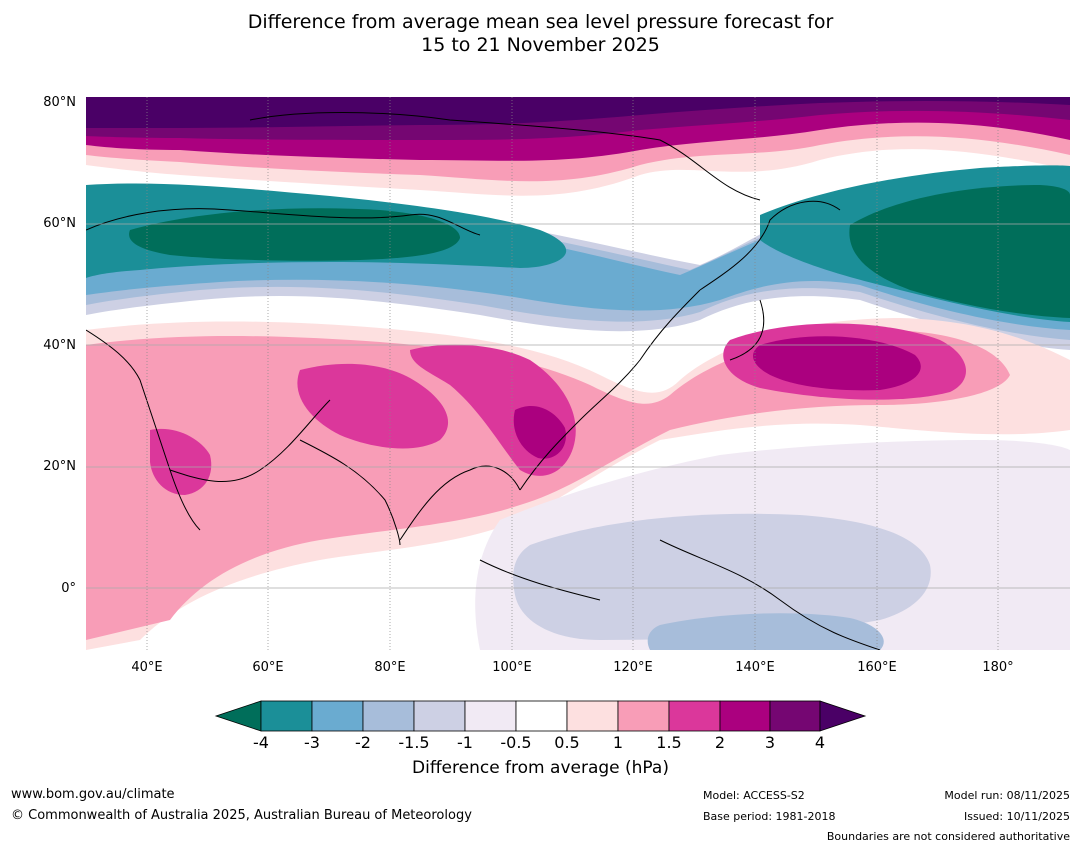  What do you see at coordinates (877, 667) in the screenshot?
I see `lon-label-160e: 160°E` at bounding box center [877, 667].